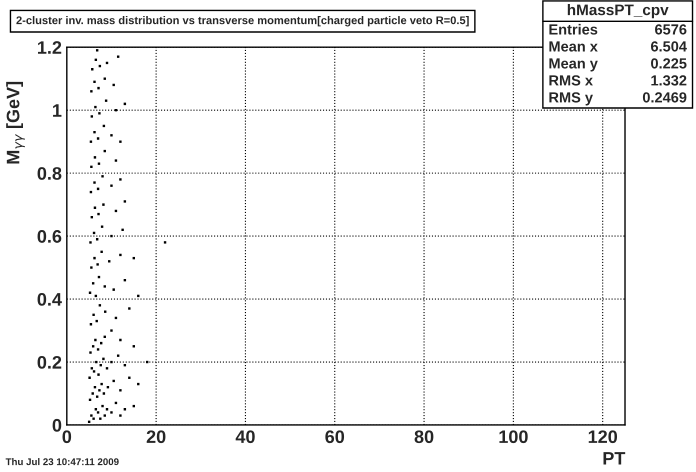  What do you see at coordinates (50, 236) in the screenshot?
I see `y-tick-label: 0.6` at bounding box center [50, 236].